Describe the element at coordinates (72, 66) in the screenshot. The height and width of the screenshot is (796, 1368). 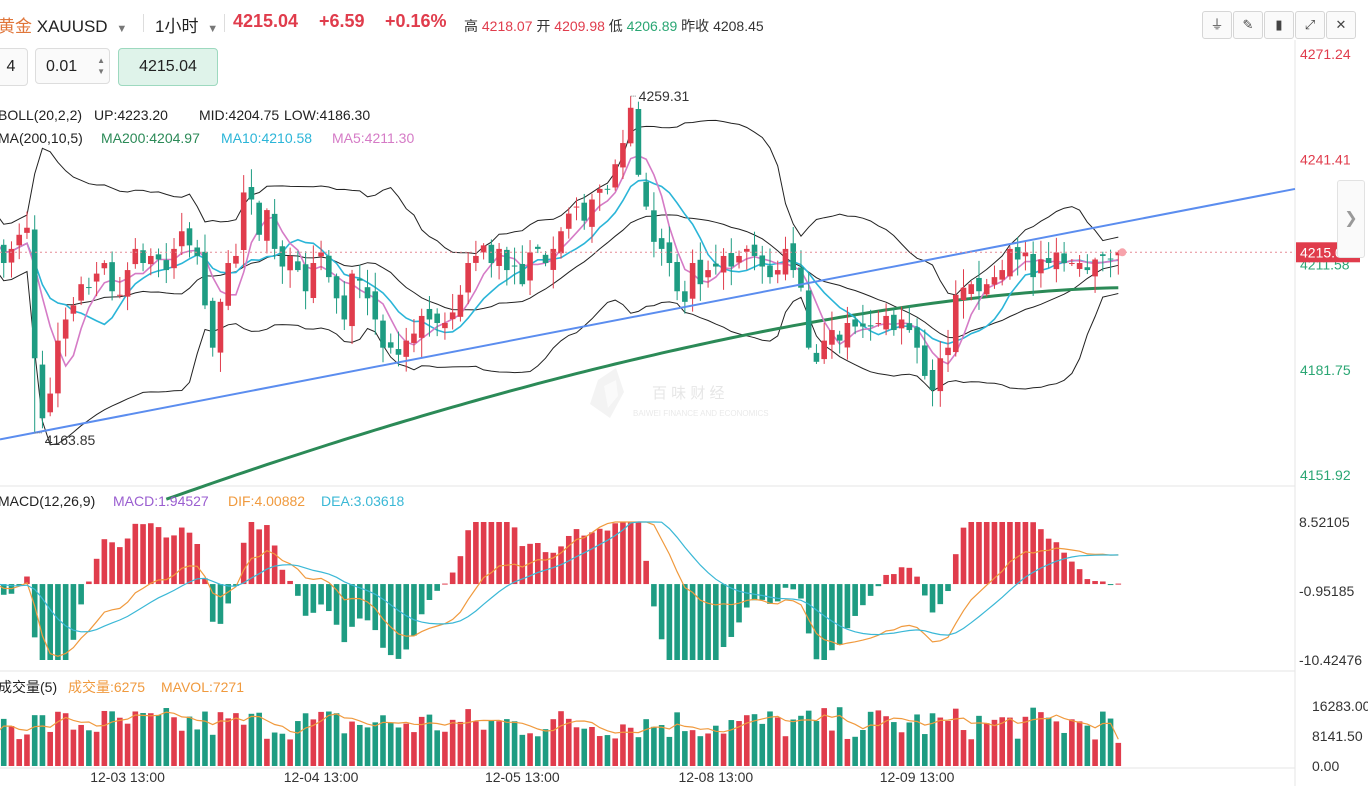
I see `lot-stepper: 0.01 ▲ ▼` at that location.